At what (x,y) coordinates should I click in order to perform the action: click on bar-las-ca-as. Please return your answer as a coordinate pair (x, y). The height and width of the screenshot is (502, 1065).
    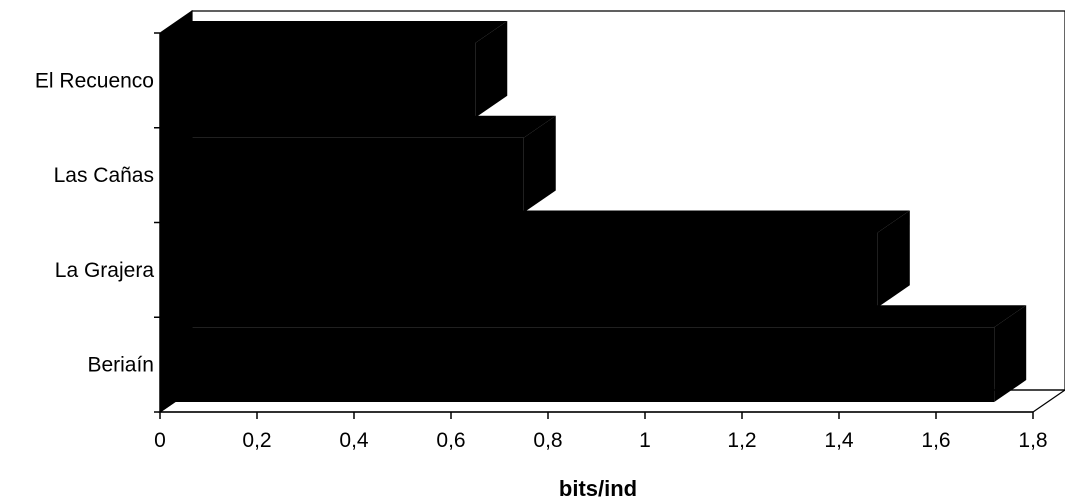
    Looking at the image, I should click on (358, 164).